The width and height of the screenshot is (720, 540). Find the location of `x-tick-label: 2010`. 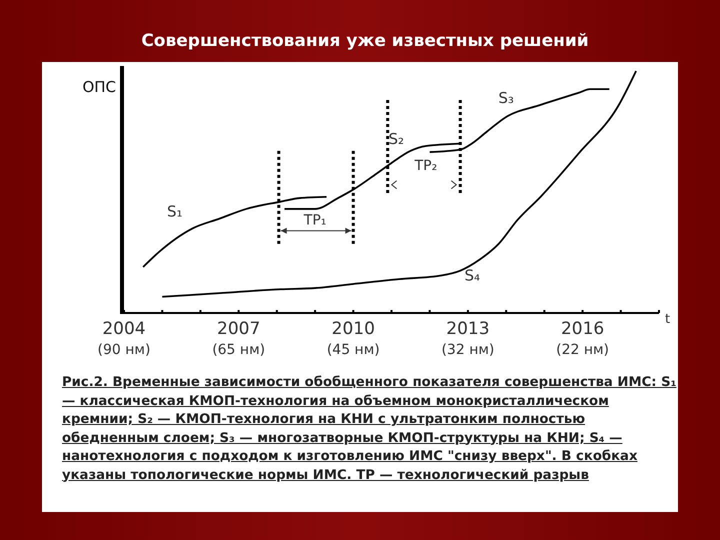

x-tick-label: 2010 is located at coordinates (353, 329).